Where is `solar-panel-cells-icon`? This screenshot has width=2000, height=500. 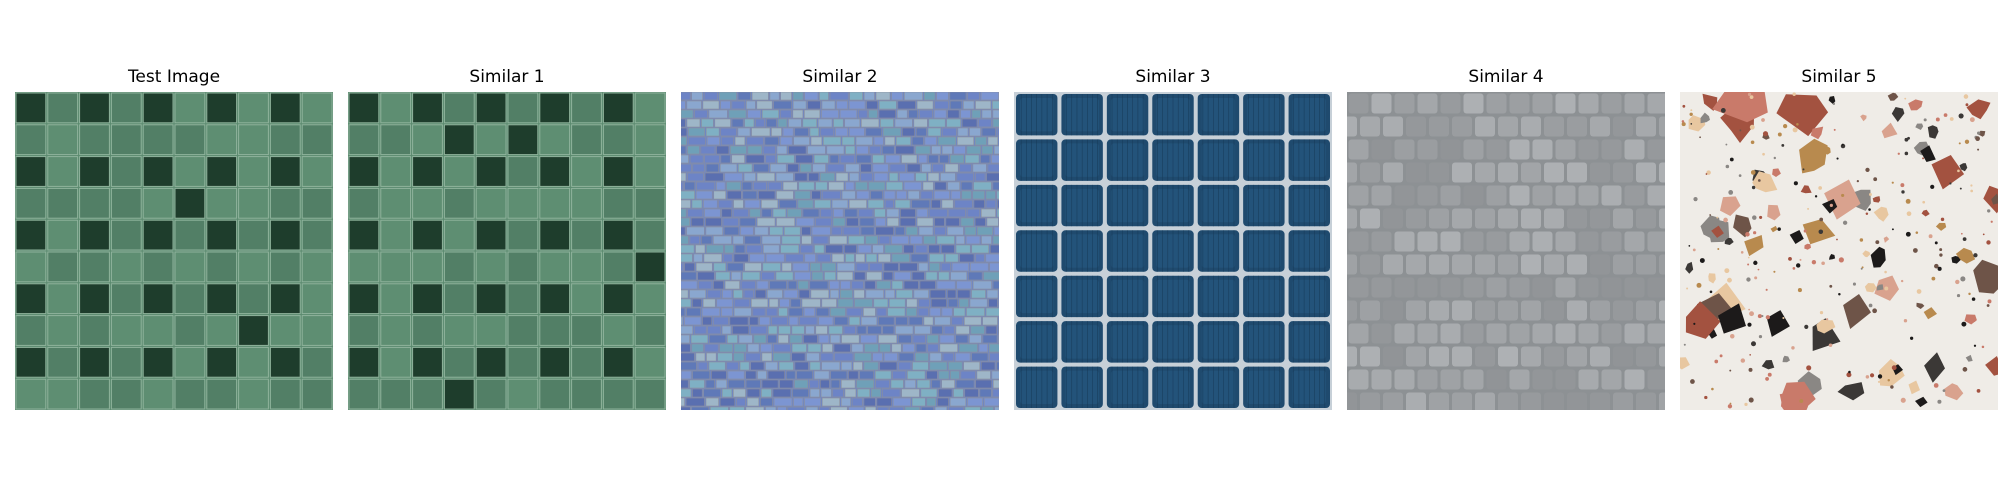 solar-panel-cells-icon is located at coordinates (1173, 251).